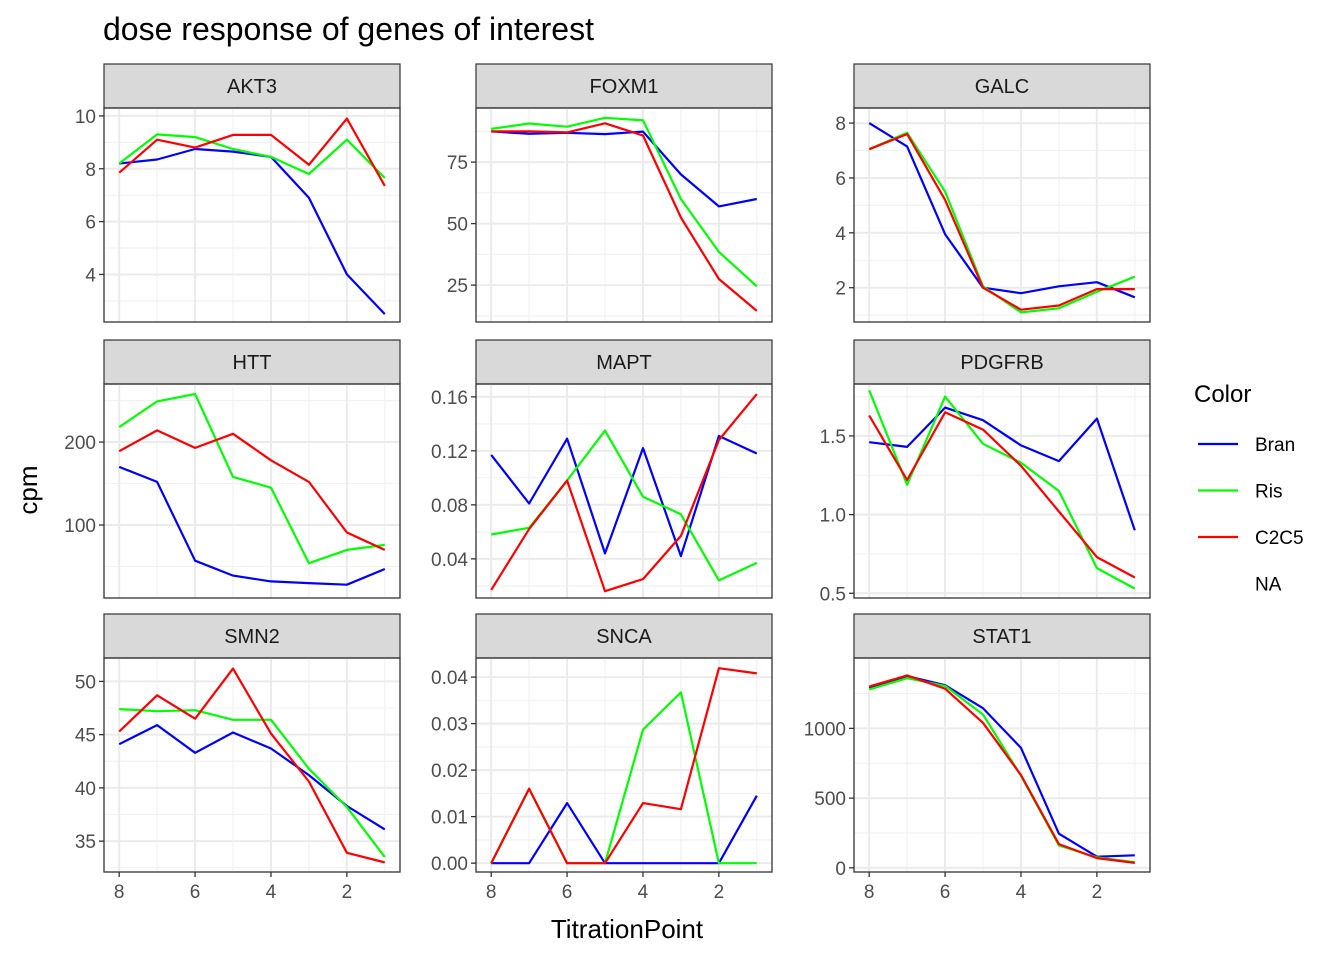 This screenshot has width=1344, height=960. I want to click on y-tick-label: 0.12, so click(449, 452).